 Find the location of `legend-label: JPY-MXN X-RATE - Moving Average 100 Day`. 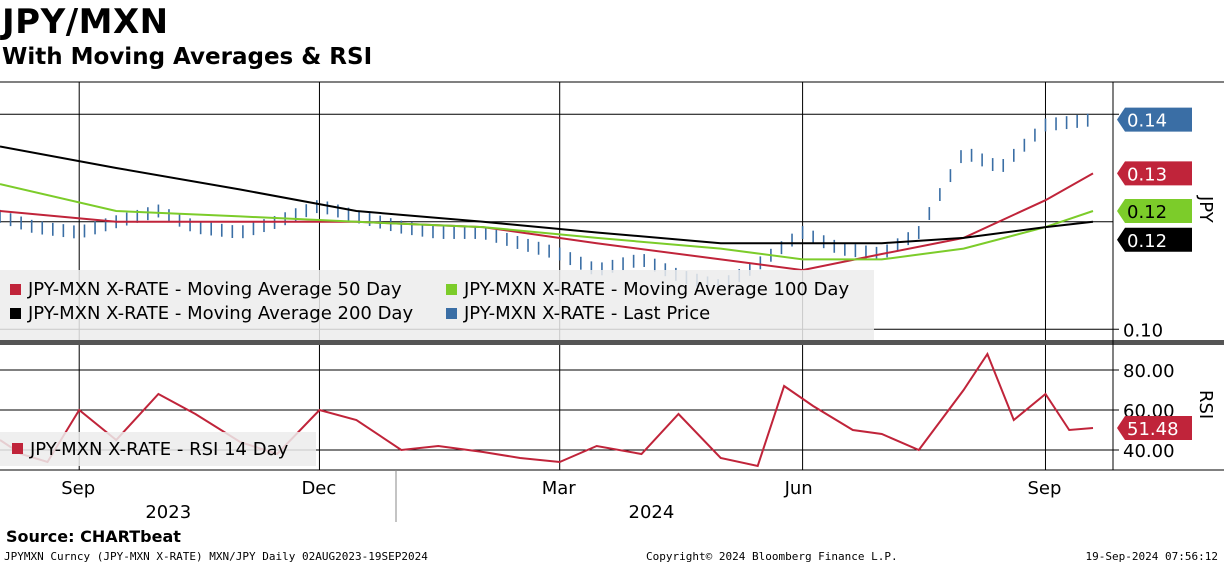

legend-label: JPY-MXN X-RATE - Moving Average 100 Day is located at coordinates (656, 289).